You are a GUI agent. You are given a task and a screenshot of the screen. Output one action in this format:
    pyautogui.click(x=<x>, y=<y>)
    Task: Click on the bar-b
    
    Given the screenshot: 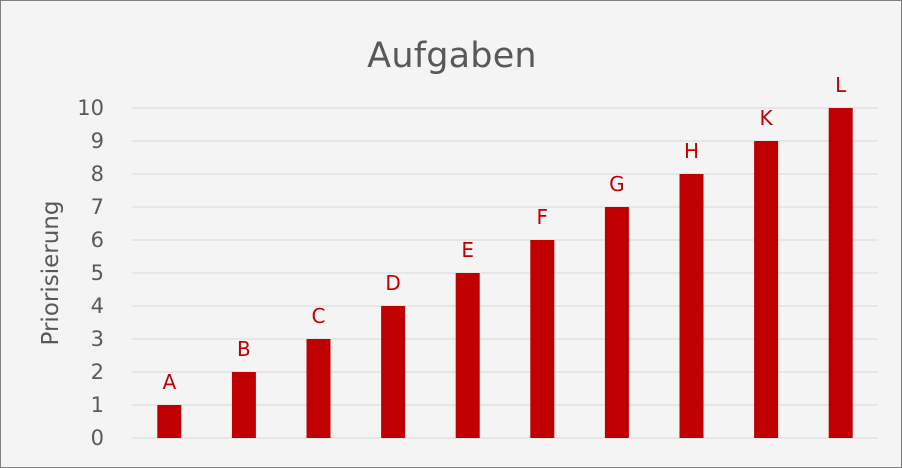 What is the action you would take?
    pyautogui.click(x=243, y=405)
    